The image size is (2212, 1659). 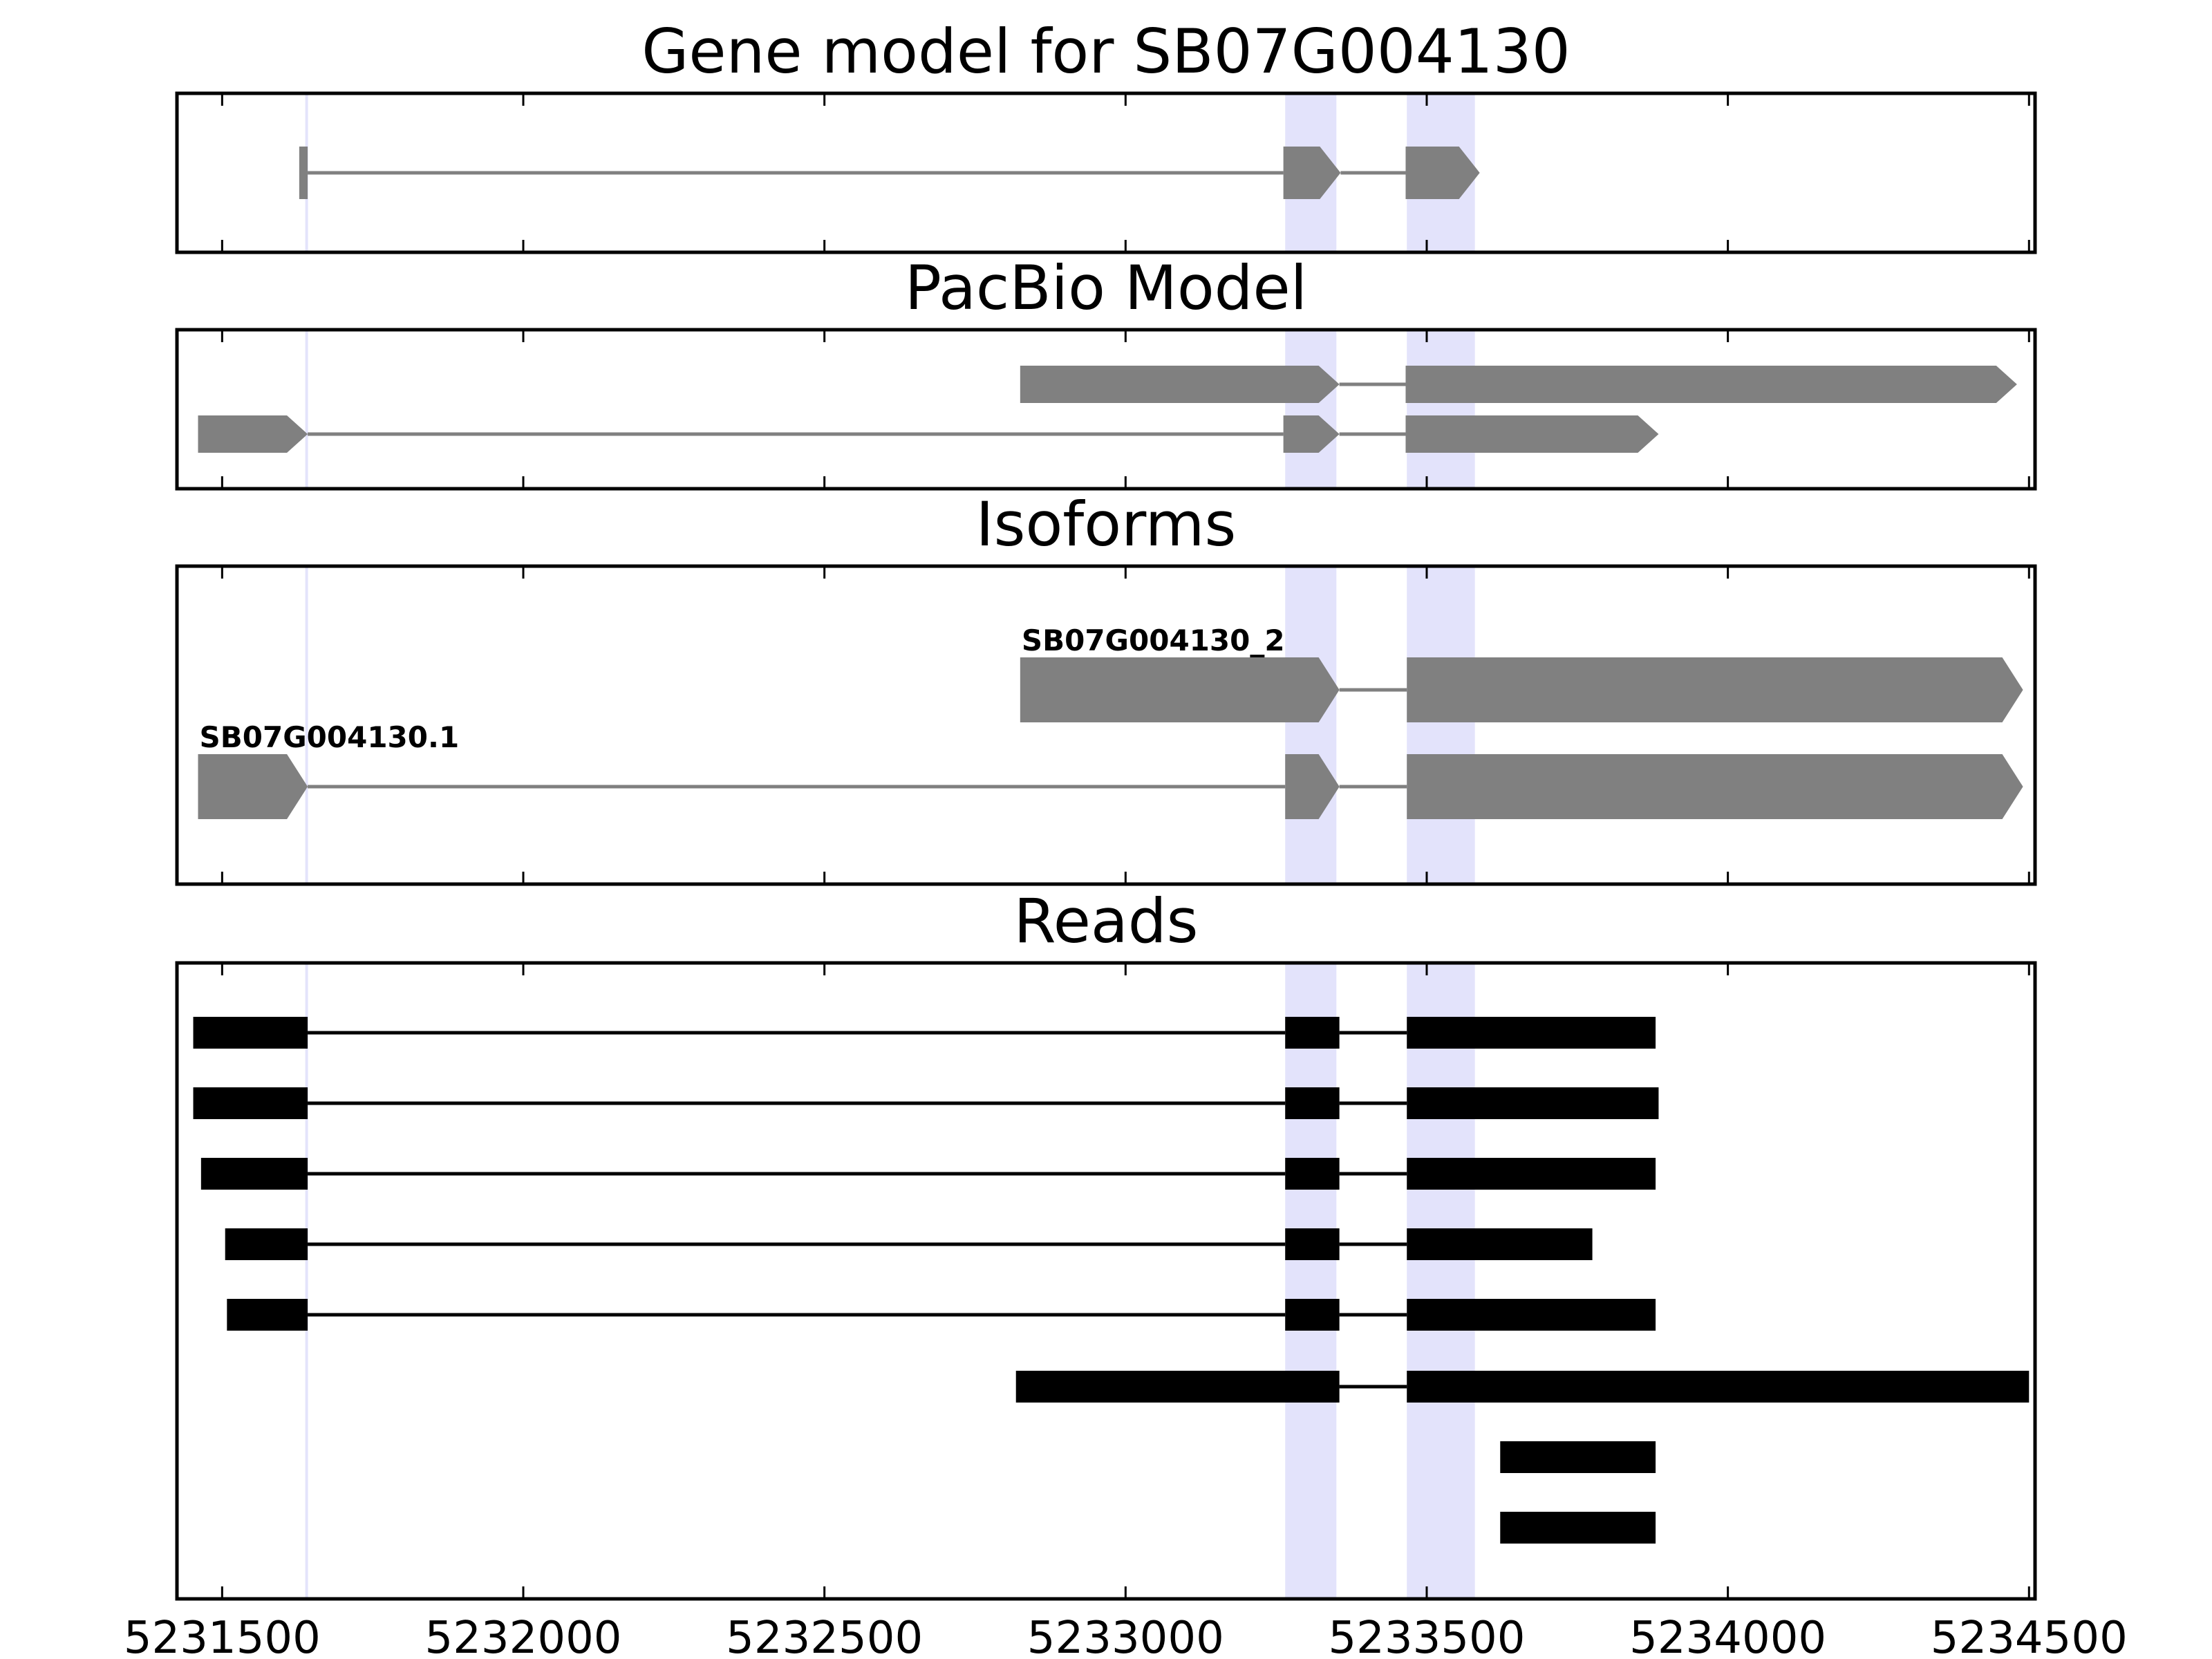 What do you see at coordinates (1106, 524) in the screenshot?
I see `panel-title: Isoforms` at bounding box center [1106, 524].